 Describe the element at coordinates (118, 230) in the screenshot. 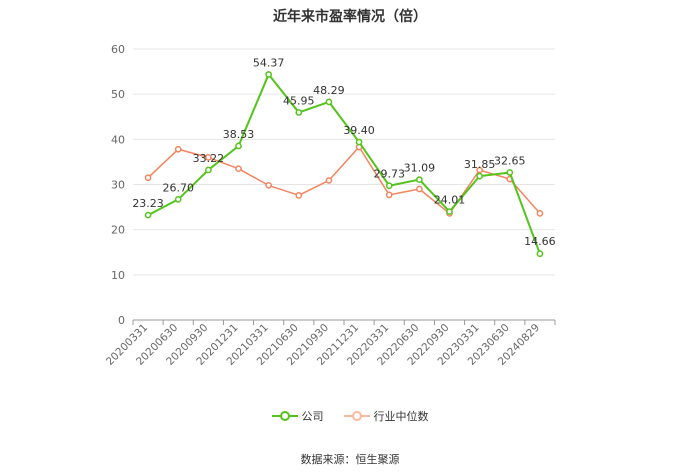

I see `y-tick-label: 20` at that location.